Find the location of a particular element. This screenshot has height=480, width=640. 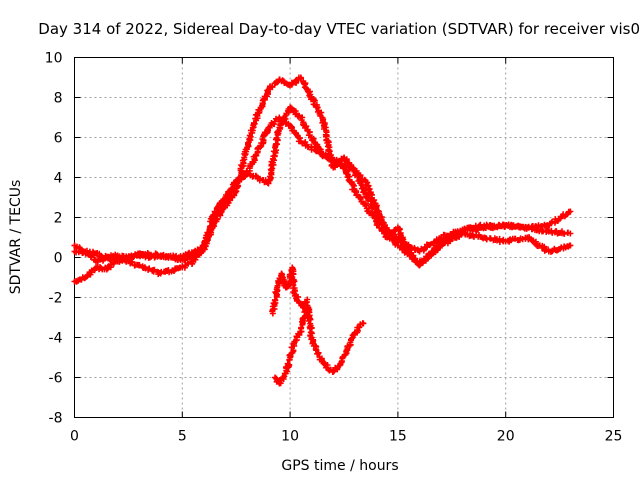

x-tick-label: 5 is located at coordinates (182, 437).